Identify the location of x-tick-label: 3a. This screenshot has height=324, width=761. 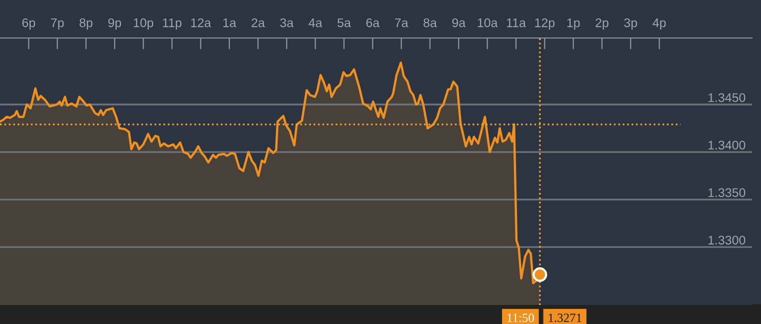
(287, 23).